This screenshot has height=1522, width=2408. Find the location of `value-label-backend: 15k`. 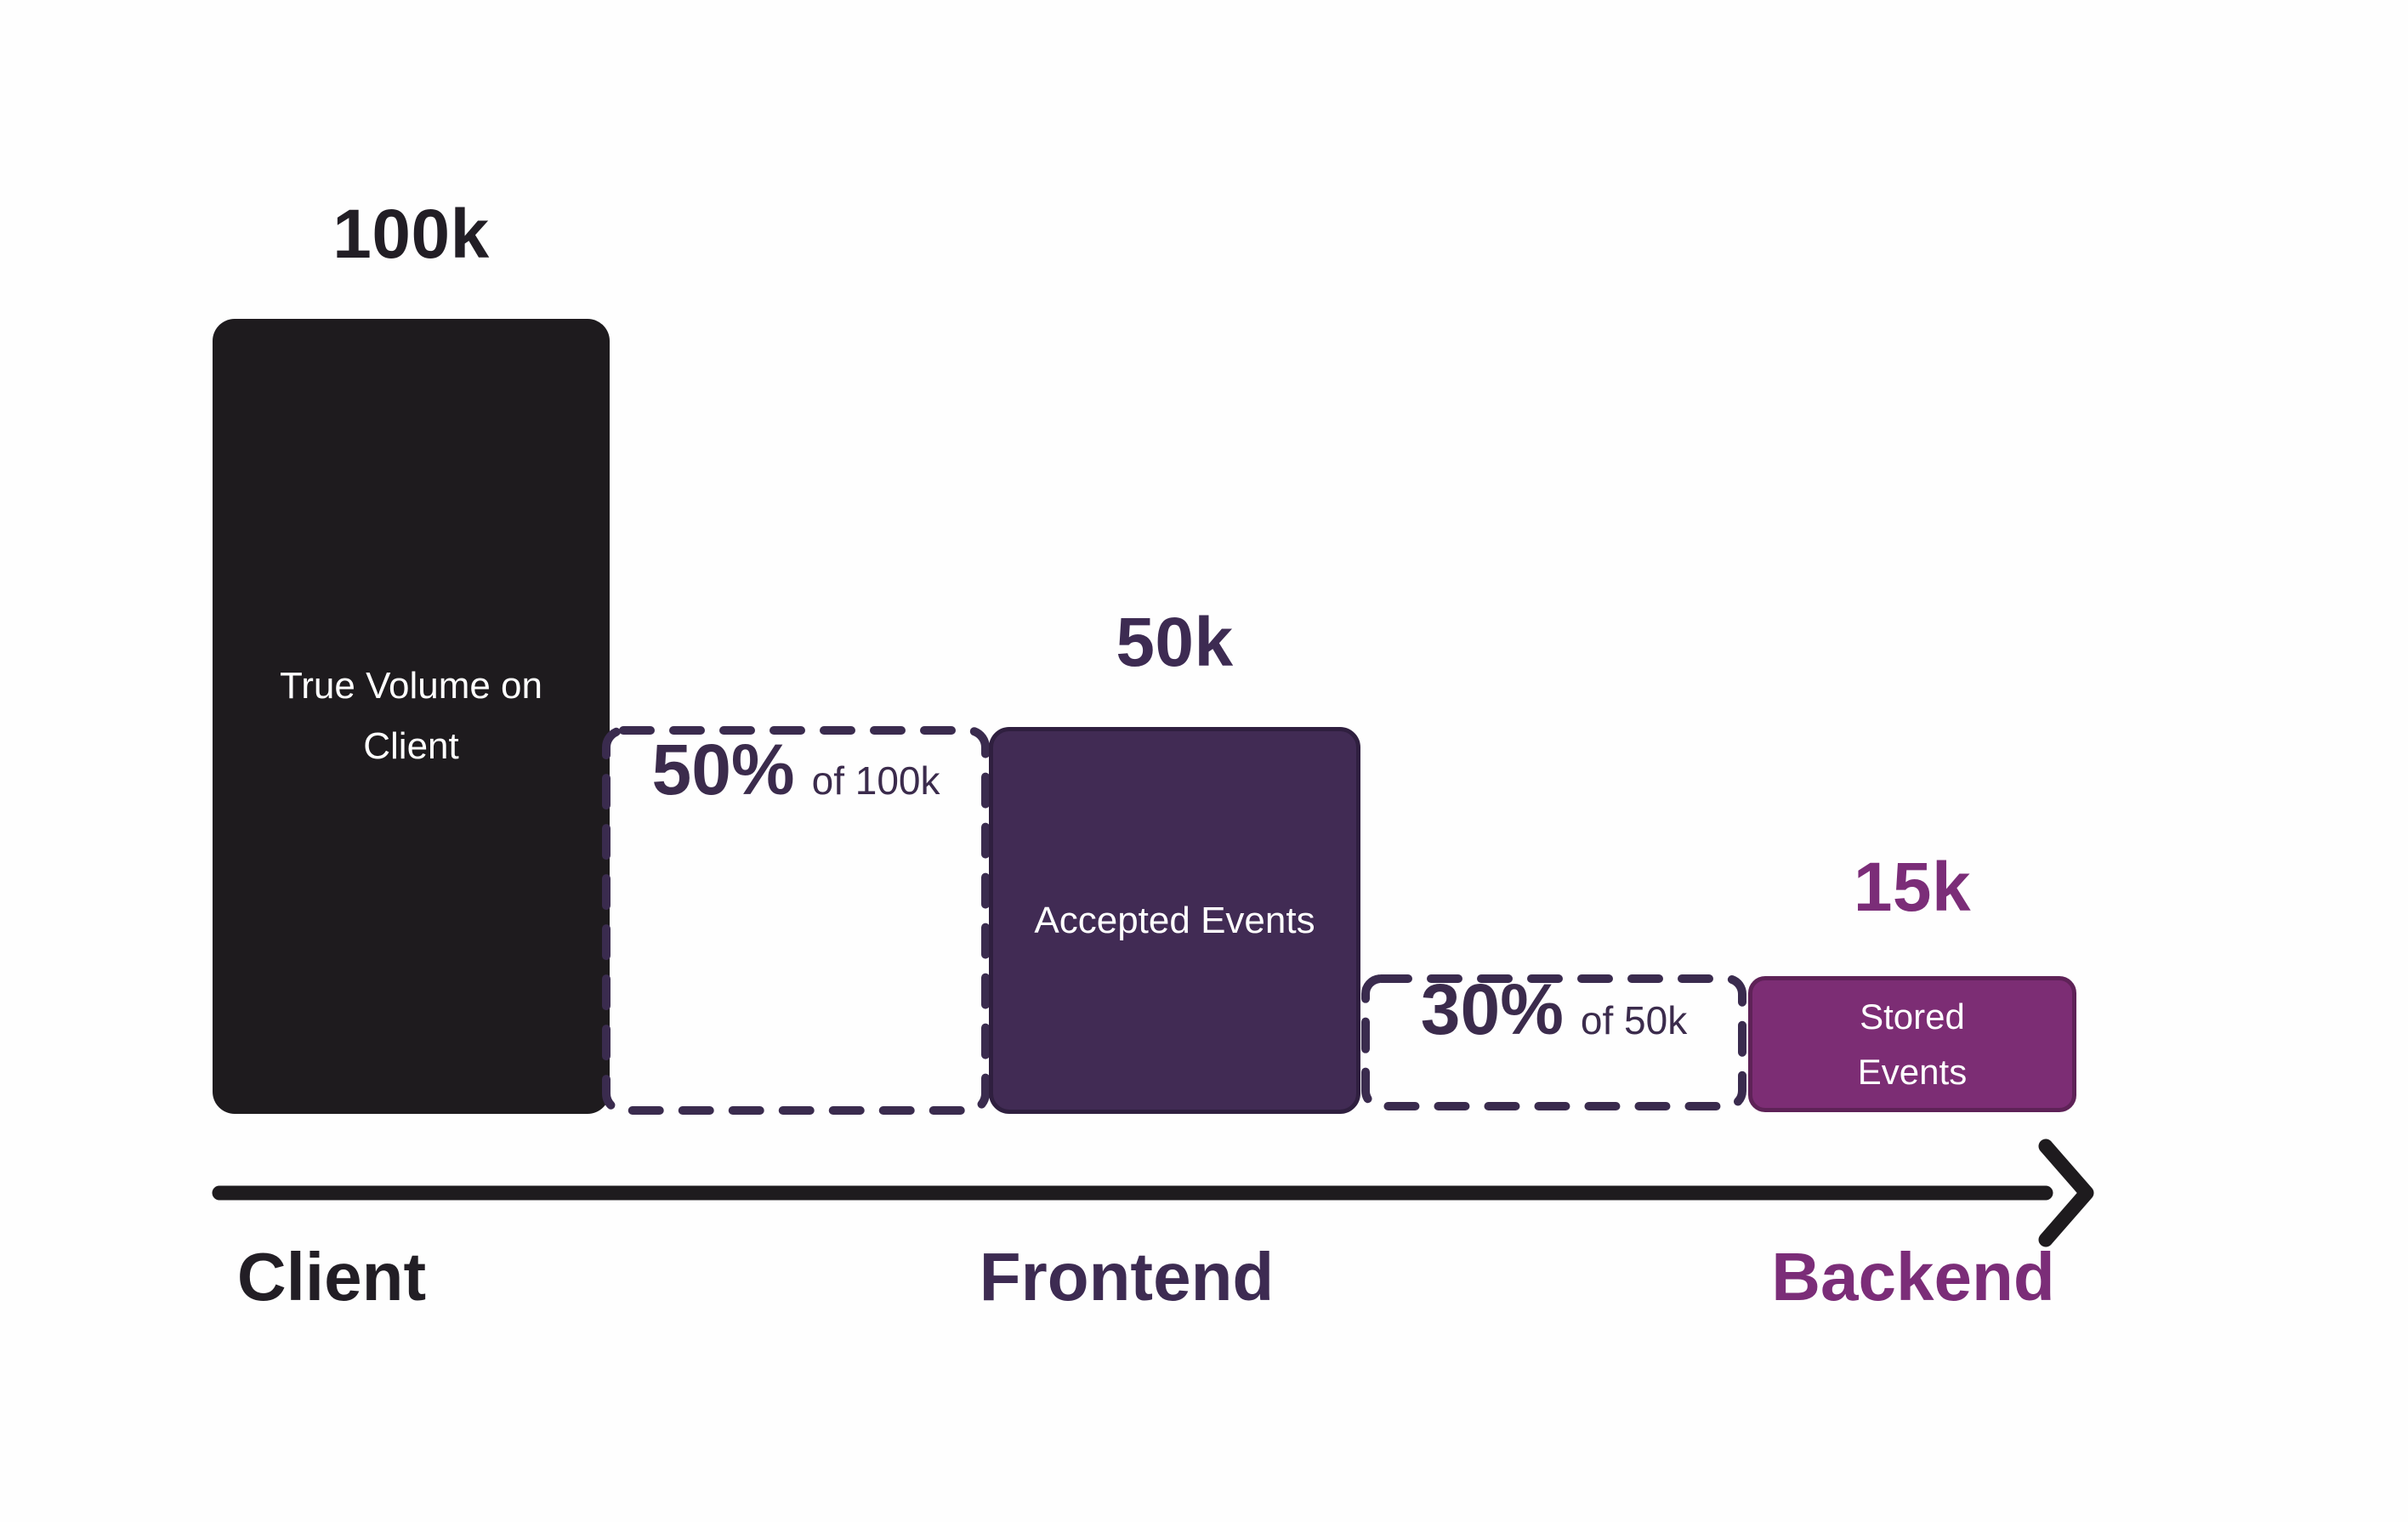

value-label-backend: 15k is located at coordinates (1912, 884).